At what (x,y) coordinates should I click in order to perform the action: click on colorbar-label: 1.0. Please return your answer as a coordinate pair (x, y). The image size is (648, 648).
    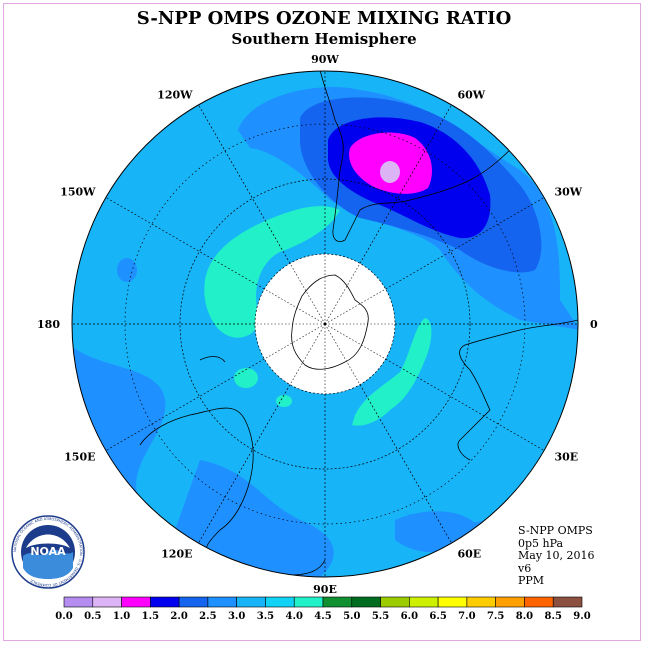
    Looking at the image, I should click on (121, 616).